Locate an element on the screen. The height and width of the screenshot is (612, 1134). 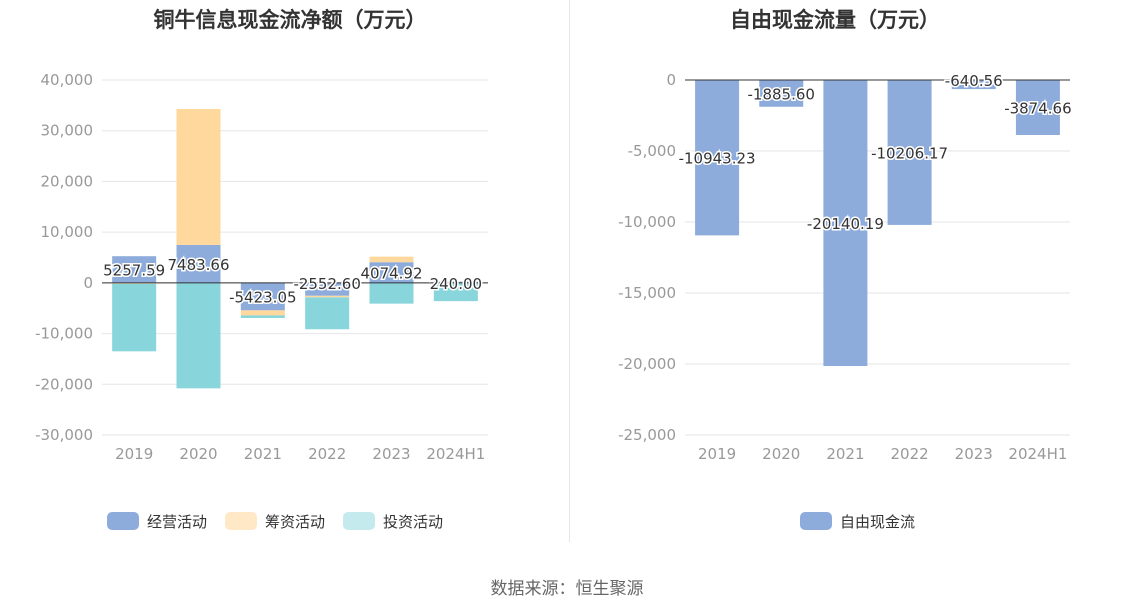
data-label: -3874.66 is located at coordinates (1037, 109).